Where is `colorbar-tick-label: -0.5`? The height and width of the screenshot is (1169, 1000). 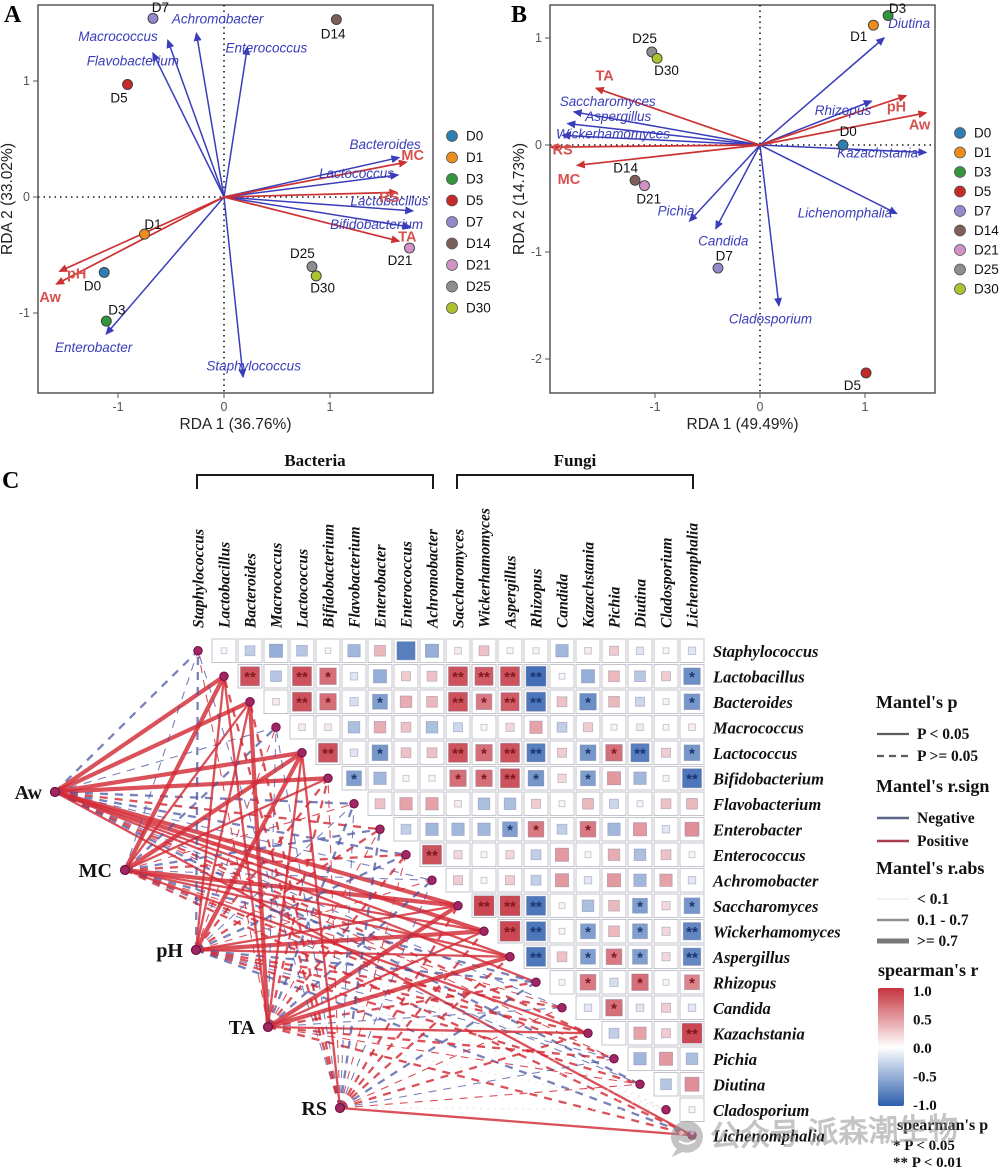 colorbar-tick-label: -0.5 is located at coordinates (925, 1078).